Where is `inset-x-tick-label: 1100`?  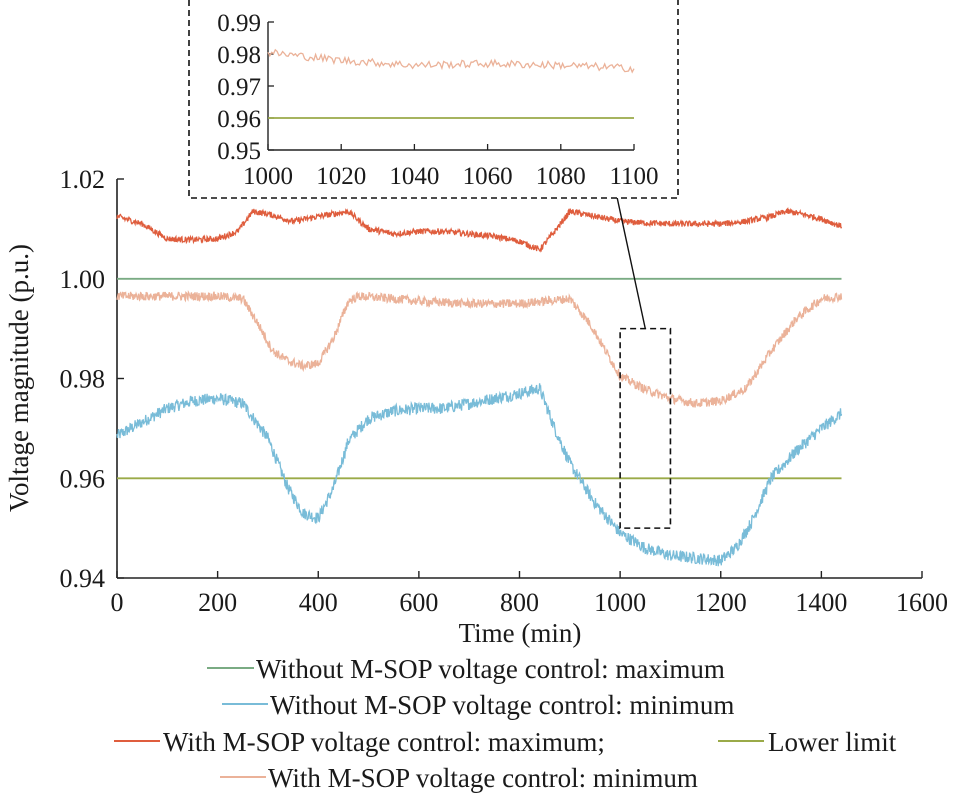 inset-x-tick-label: 1100 is located at coordinates (633, 176).